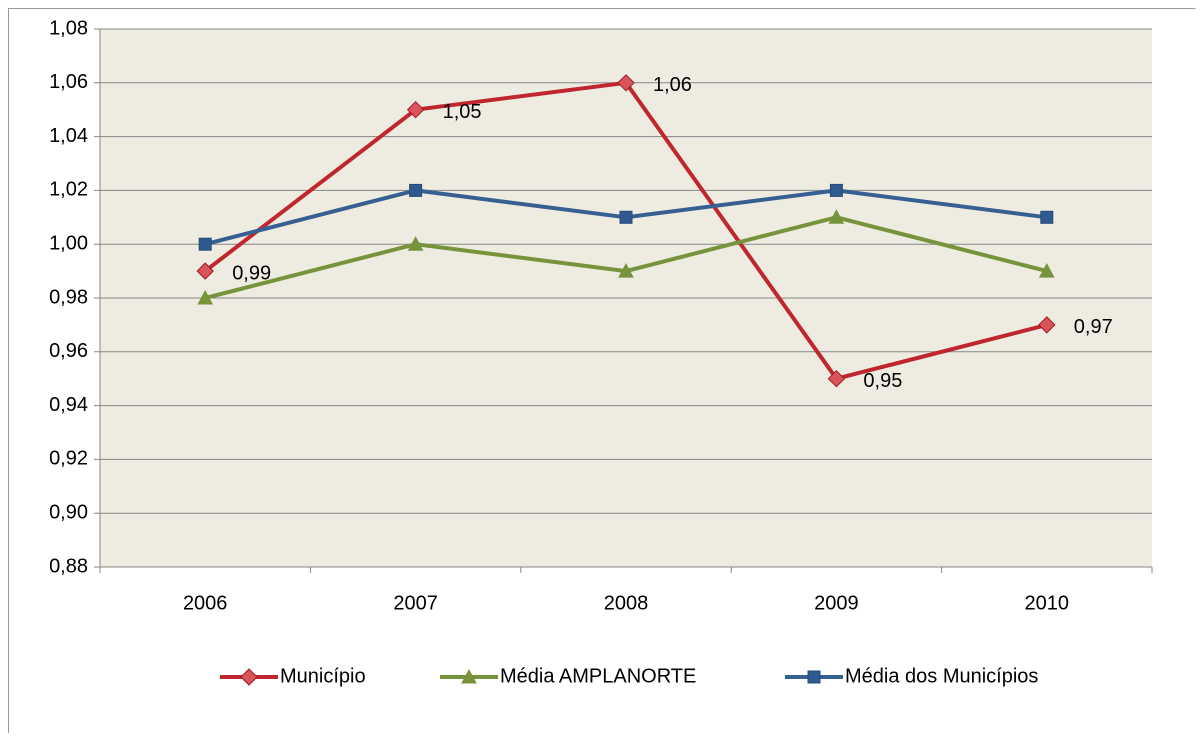 This screenshot has width=1200, height=738. I want to click on y-tick-label: 1,02, so click(68, 190).